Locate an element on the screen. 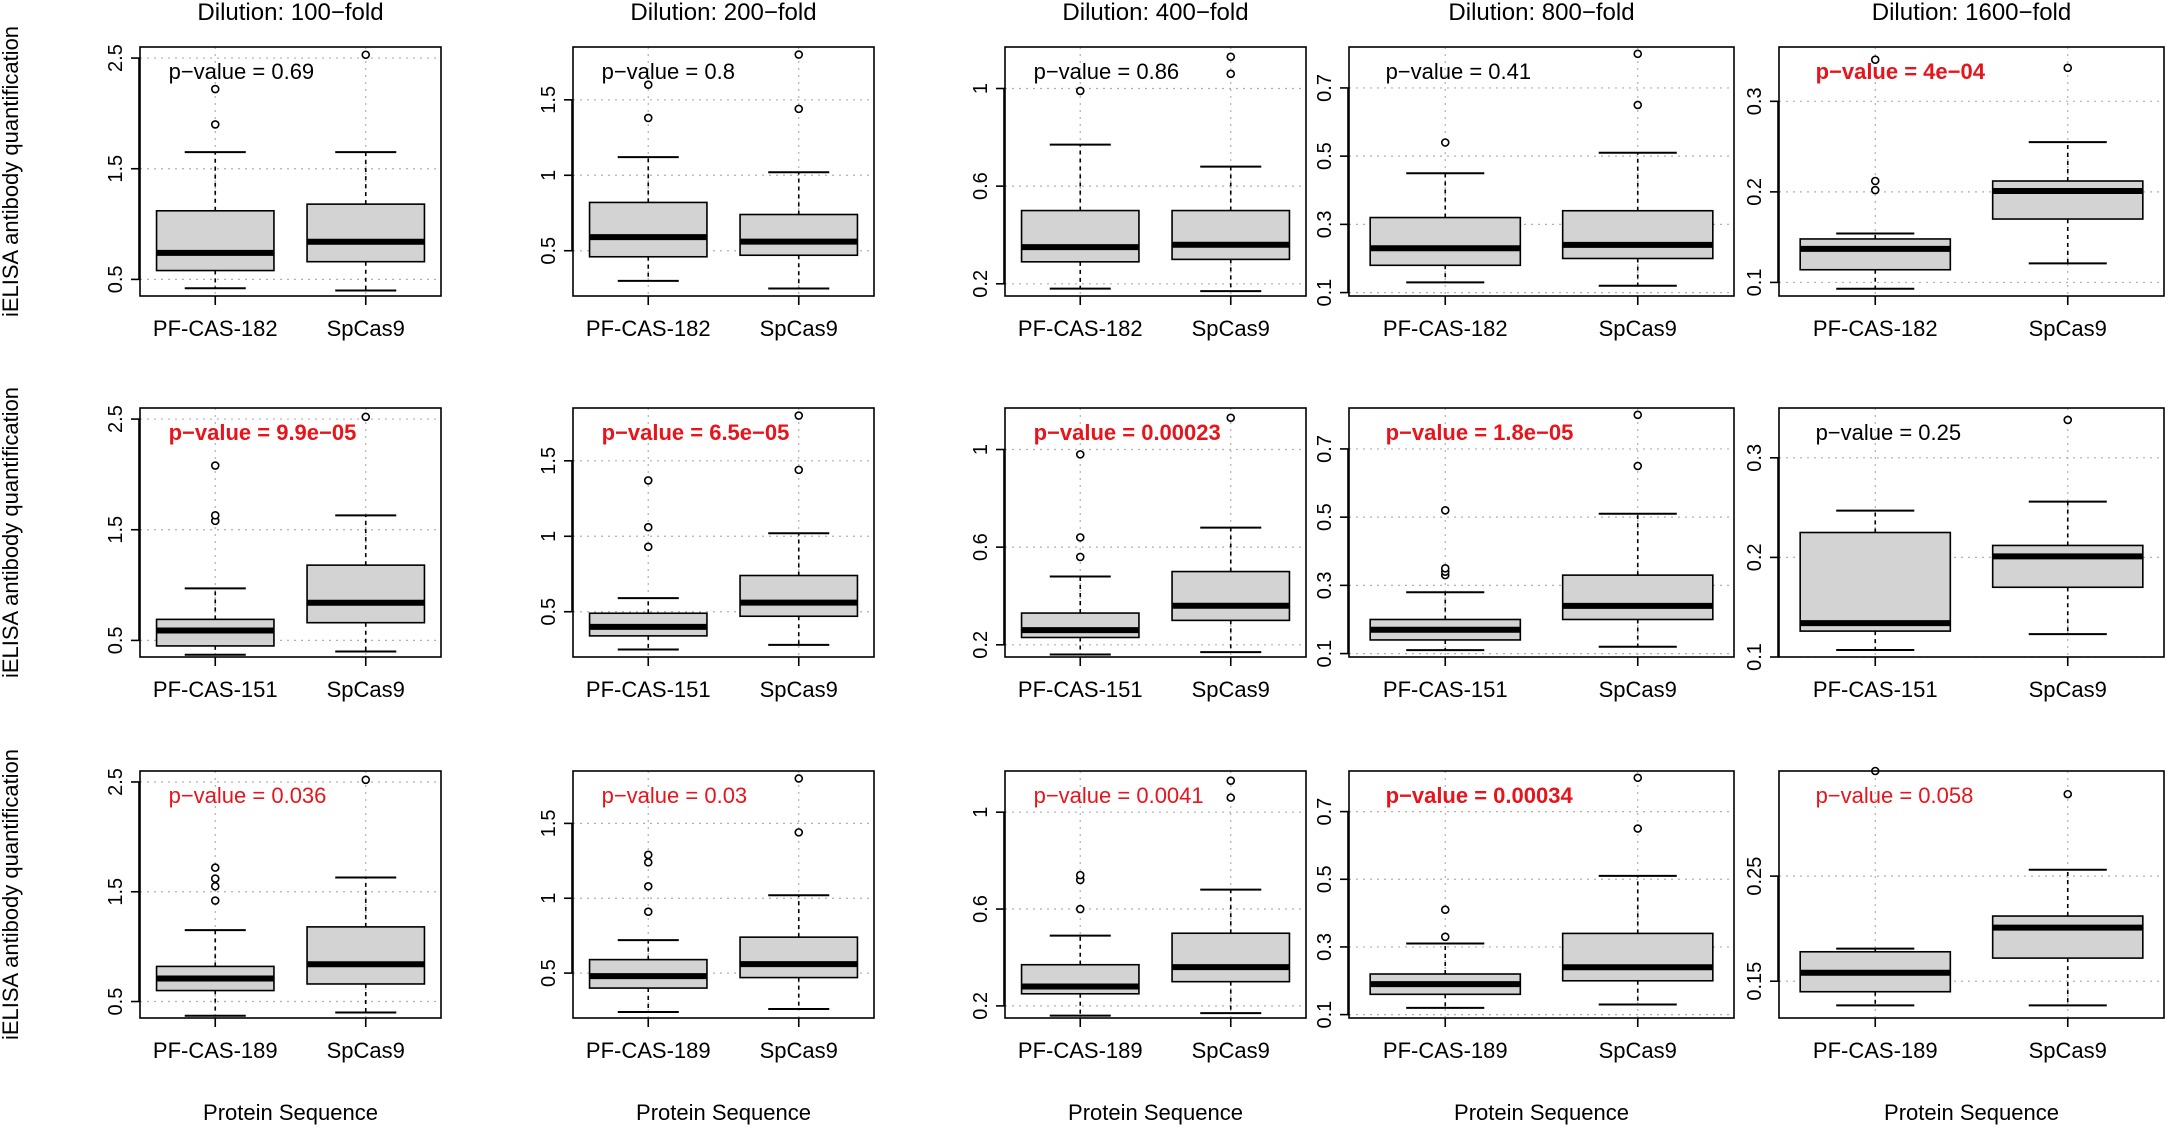  panel-2-4: 0.15 0.25 PF-CAS-189 SpCas9 p−value = 0.058 is located at coordinates (1954, 914).